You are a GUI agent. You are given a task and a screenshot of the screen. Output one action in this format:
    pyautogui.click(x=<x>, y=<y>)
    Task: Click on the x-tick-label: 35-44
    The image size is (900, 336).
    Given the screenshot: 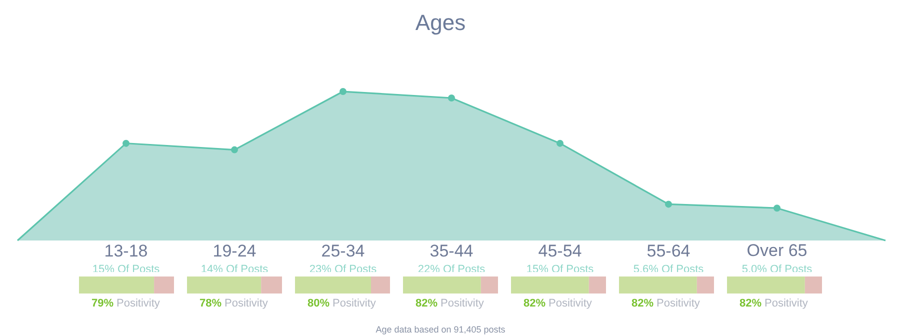 What is the action you would take?
    pyautogui.click(x=452, y=250)
    